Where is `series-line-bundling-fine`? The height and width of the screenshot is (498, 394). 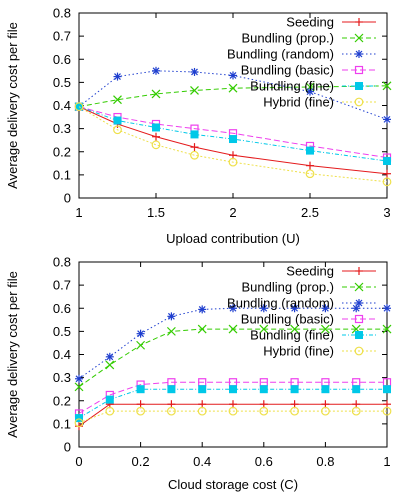
series-line-bundling-fine is located at coordinates (232, 403).